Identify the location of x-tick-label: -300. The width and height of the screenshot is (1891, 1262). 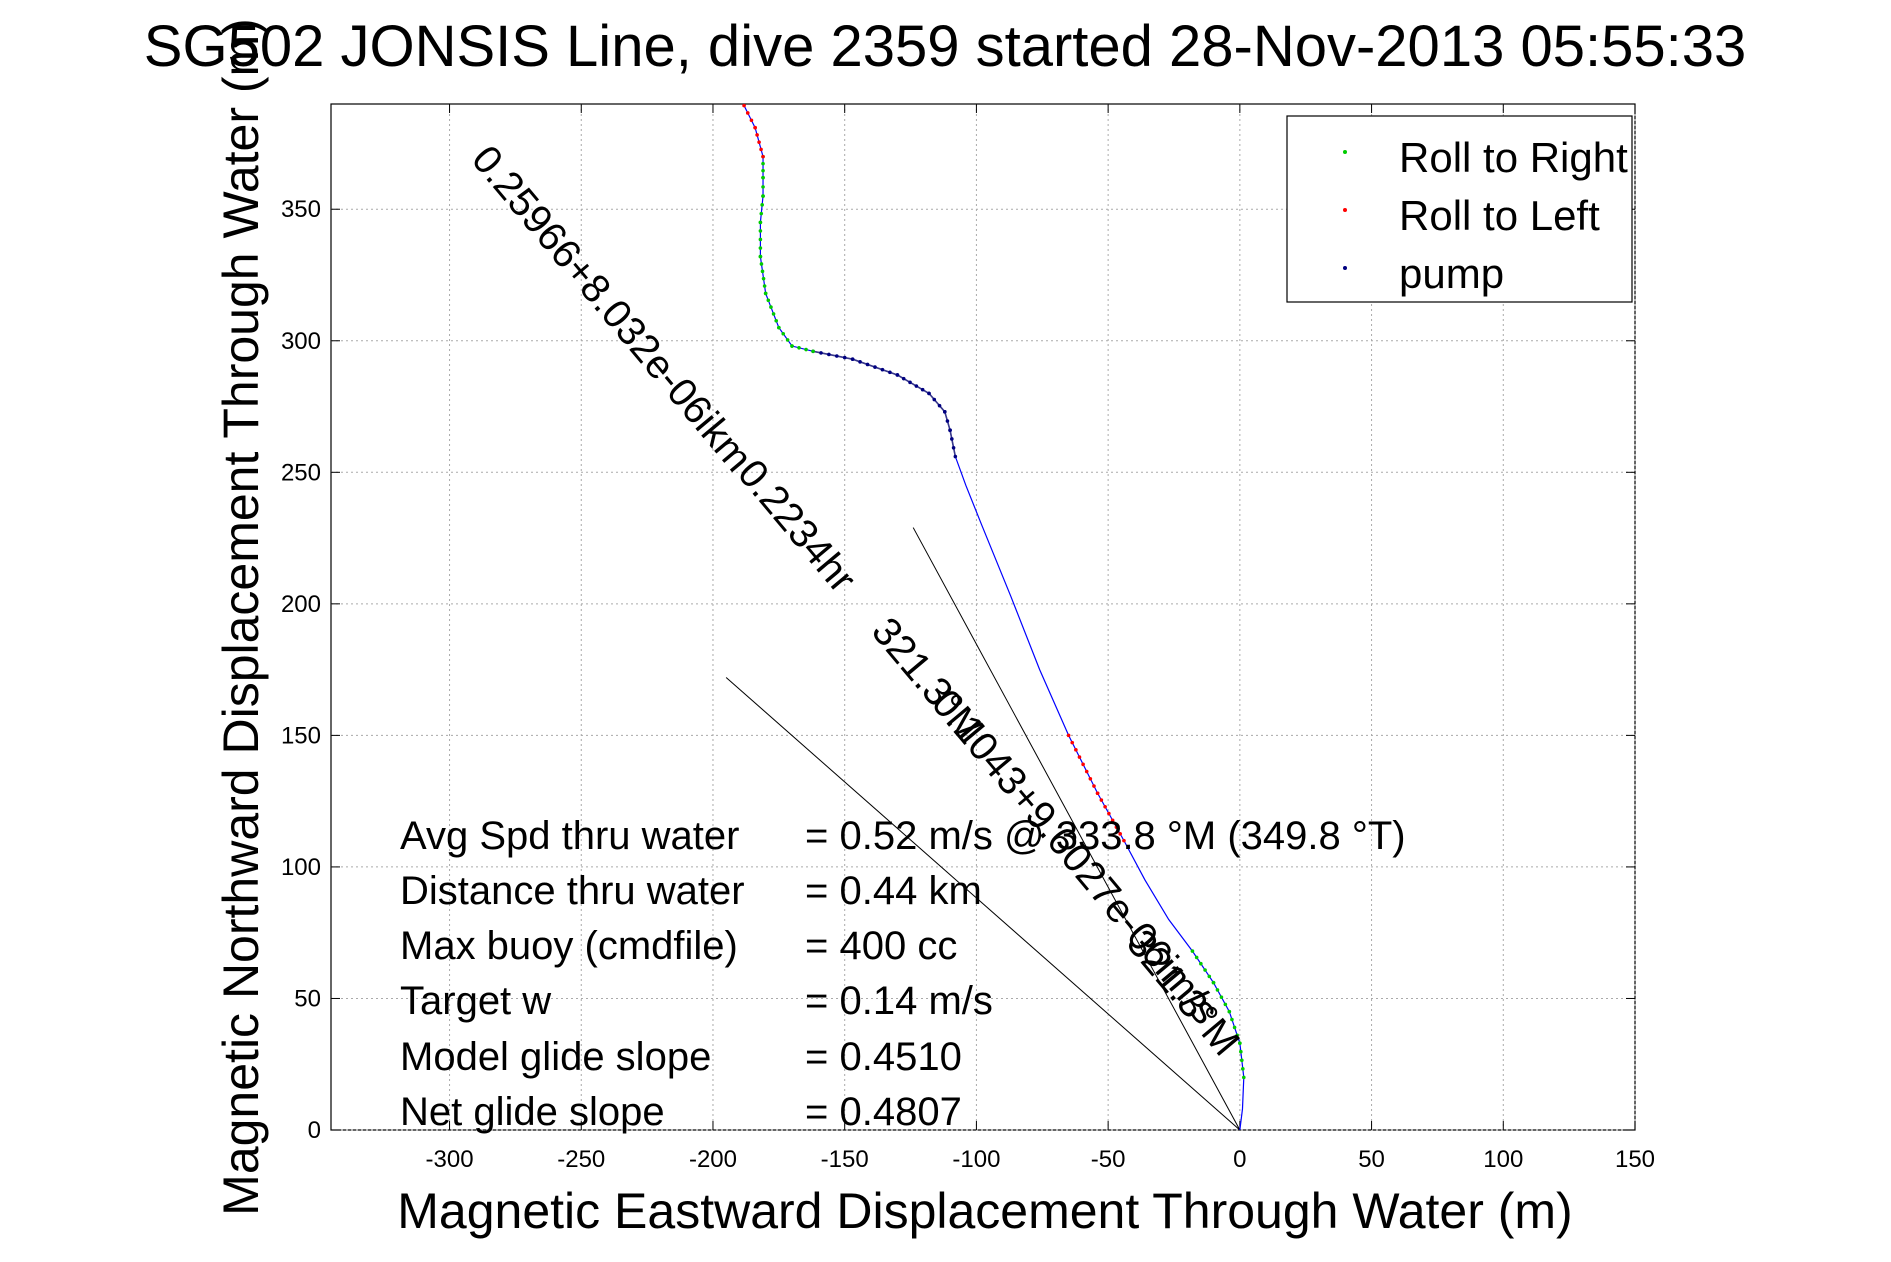
(450, 1159).